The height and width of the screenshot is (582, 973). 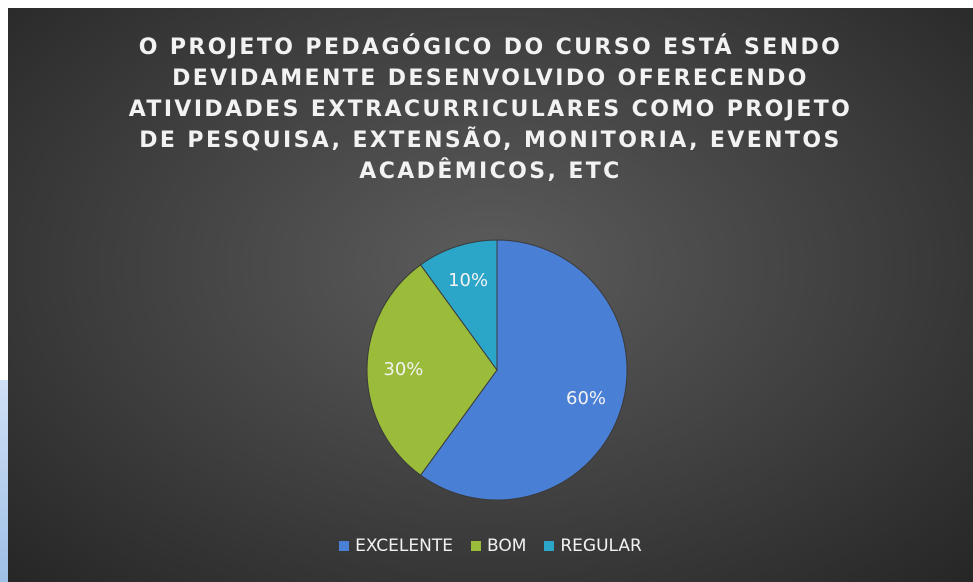 I want to click on plot: 60% 30% 10%, so click(x=497, y=370).